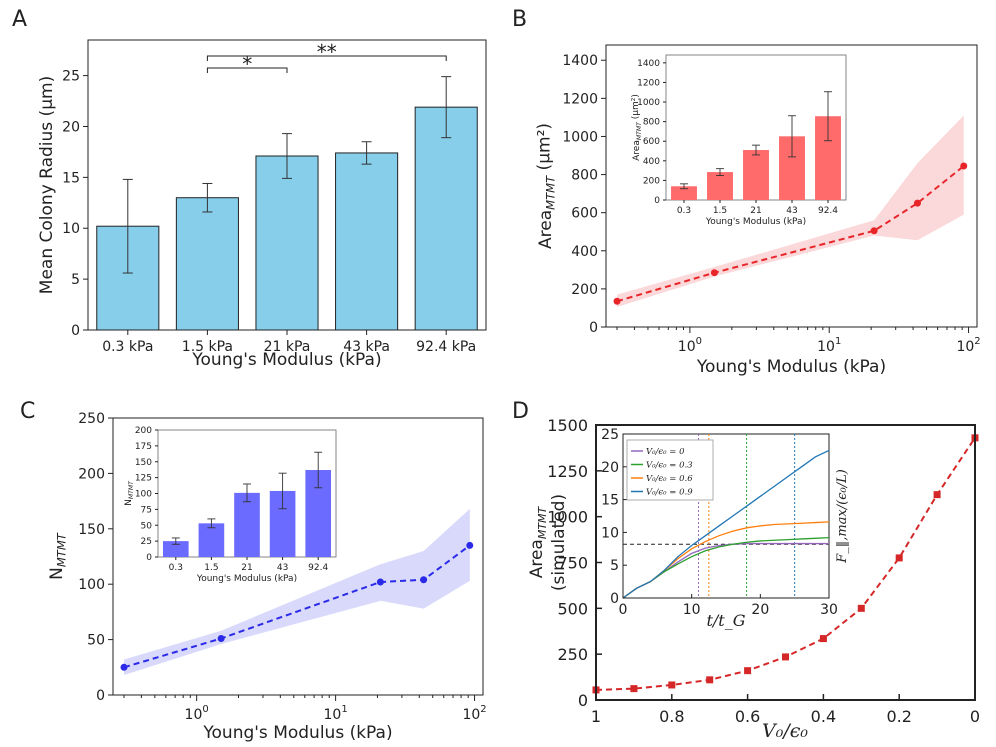 The width and height of the screenshot is (996, 747). Describe the element at coordinates (651, 123) in the screenshot. I see `b-inset-ytick-label: 800` at that location.